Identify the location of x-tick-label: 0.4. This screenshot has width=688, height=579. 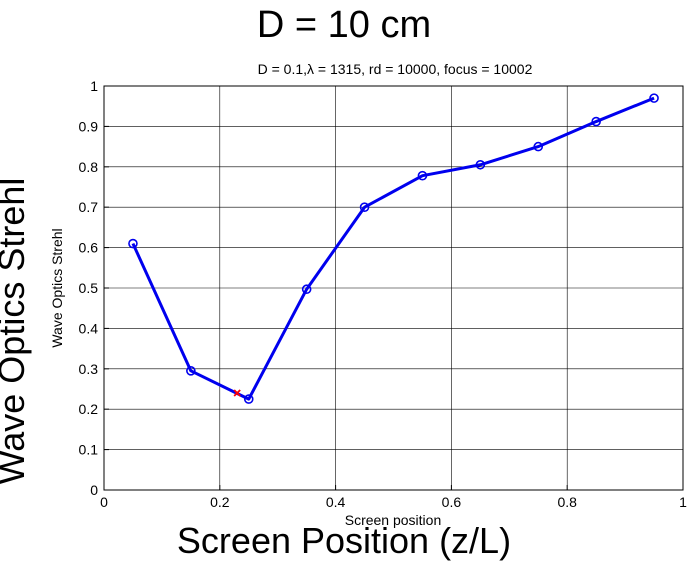
(336, 502).